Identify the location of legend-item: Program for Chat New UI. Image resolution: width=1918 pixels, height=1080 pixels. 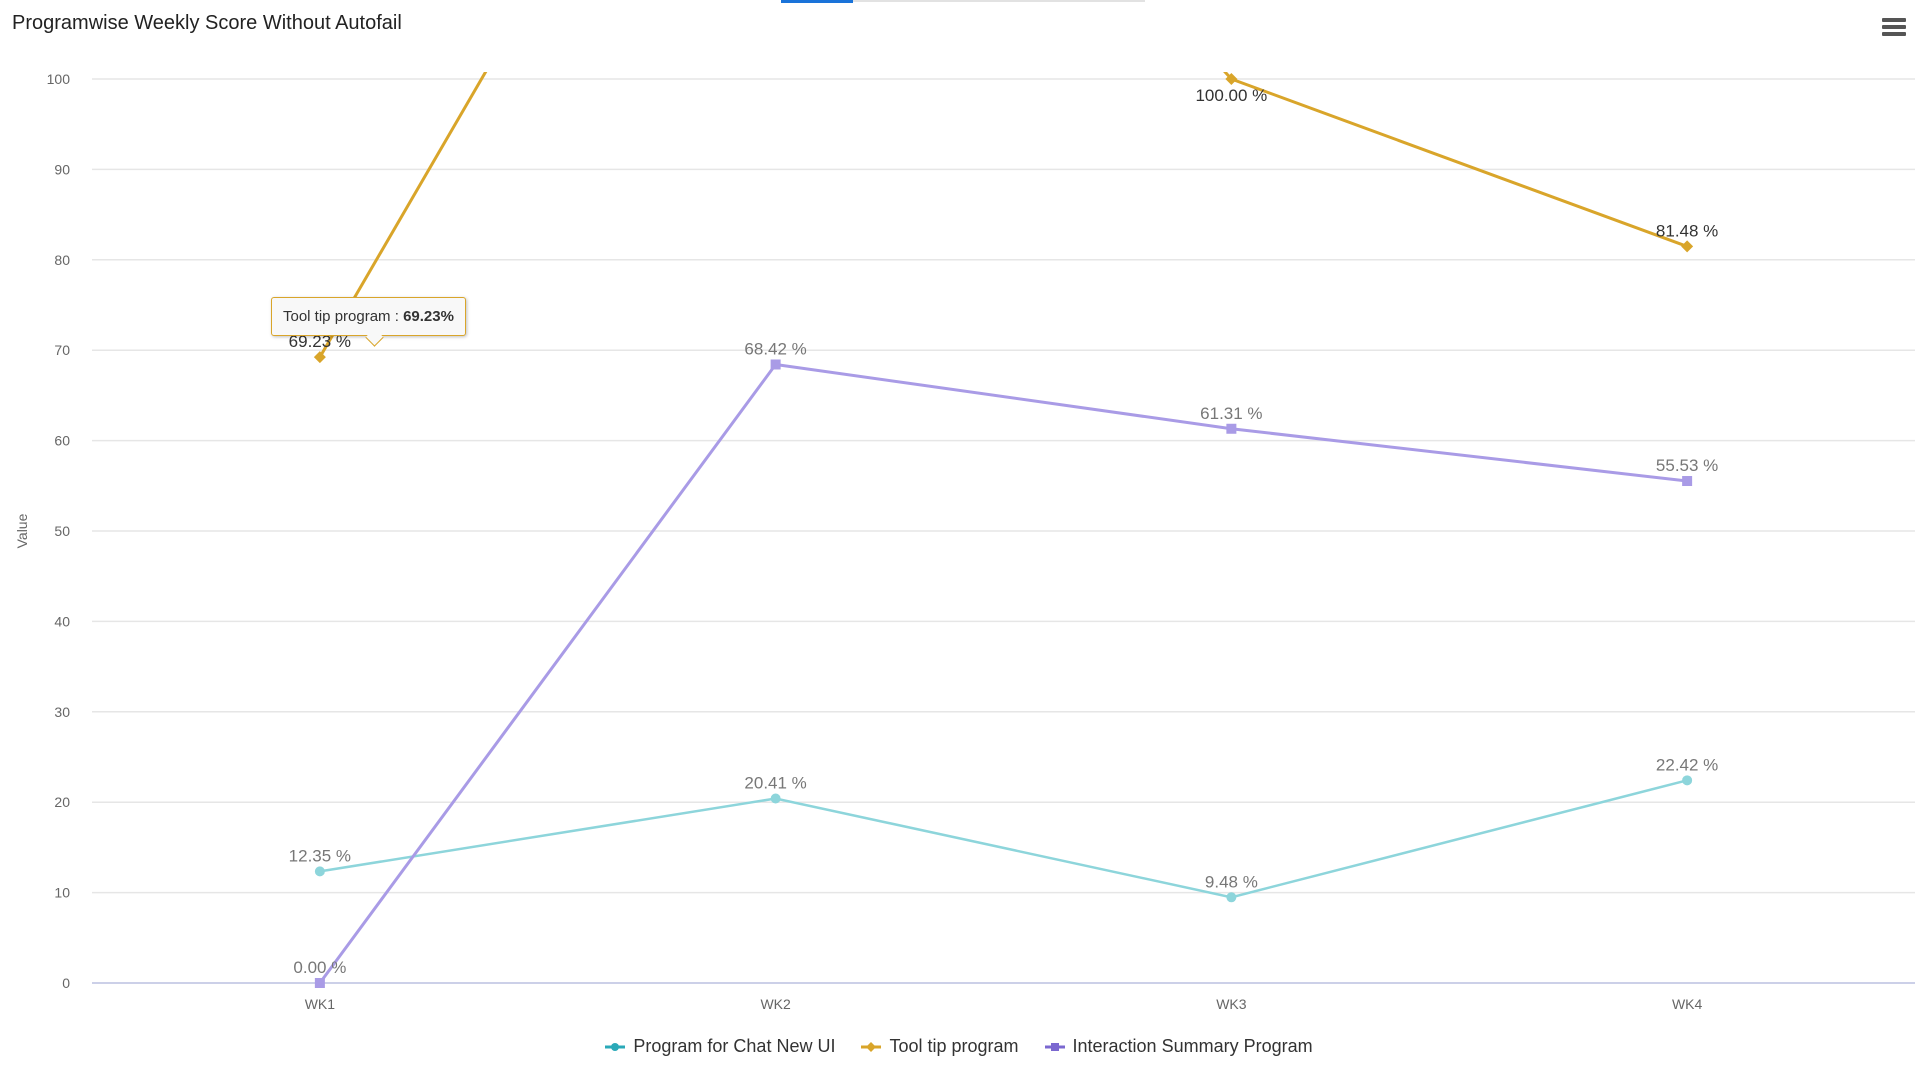
(720, 1046).